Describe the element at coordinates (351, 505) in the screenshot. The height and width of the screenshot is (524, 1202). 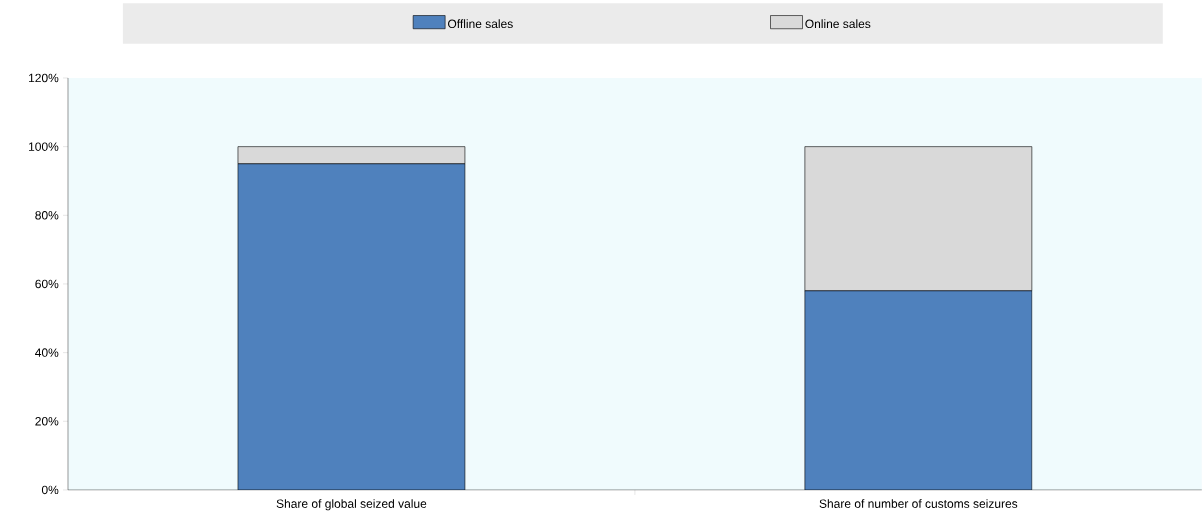
I see `x-tick-label: Share of global seized value` at that location.